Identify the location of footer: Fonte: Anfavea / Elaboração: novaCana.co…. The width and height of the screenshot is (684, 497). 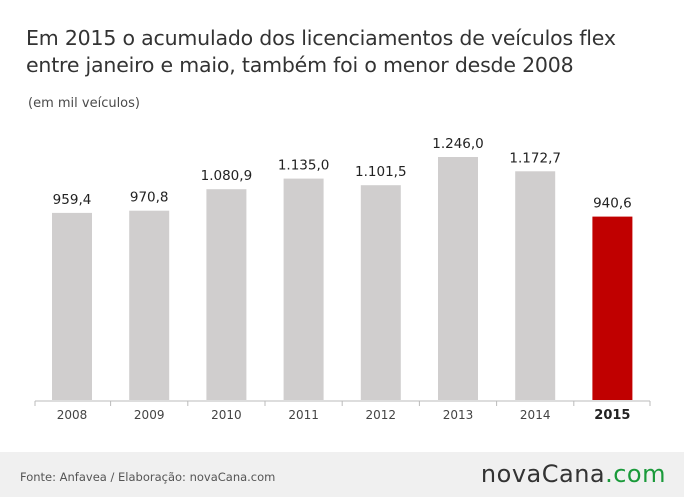
(342, 474).